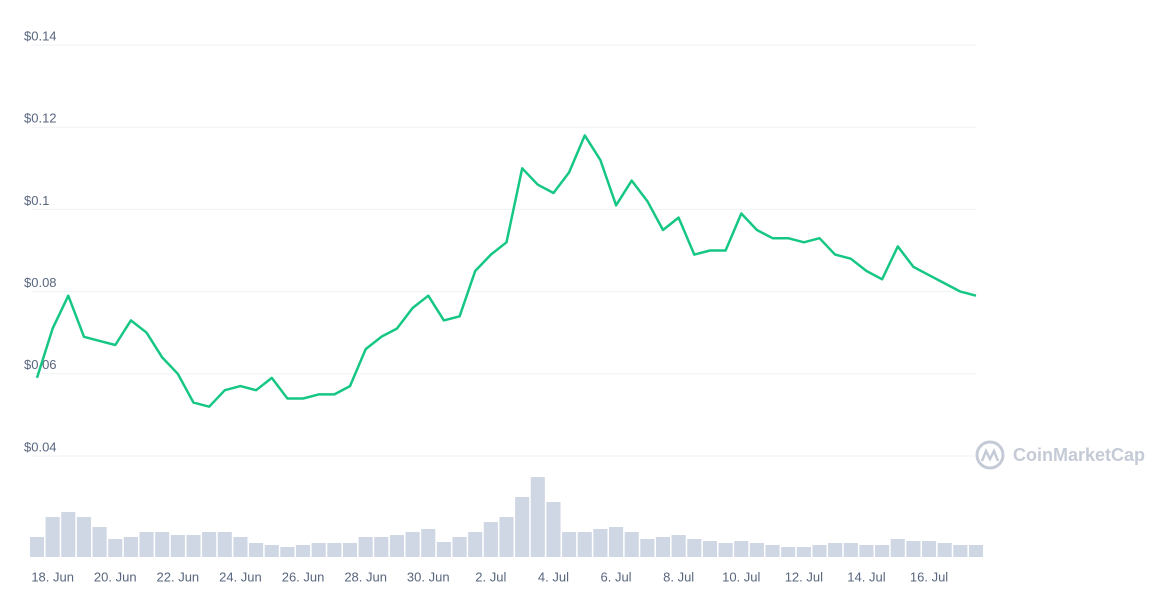 The image size is (1170, 607). I want to click on y-tick-label: $0.14, so click(40, 35).